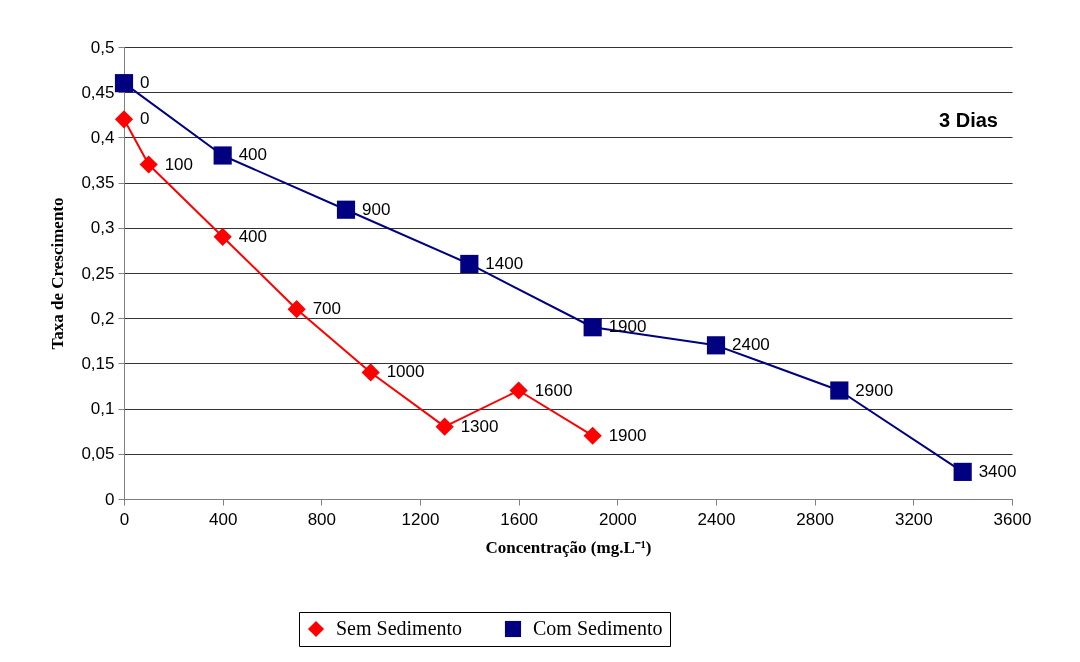  Describe the element at coordinates (223, 519) in the screenshot. I see `x-tick-label: 400` at that location.